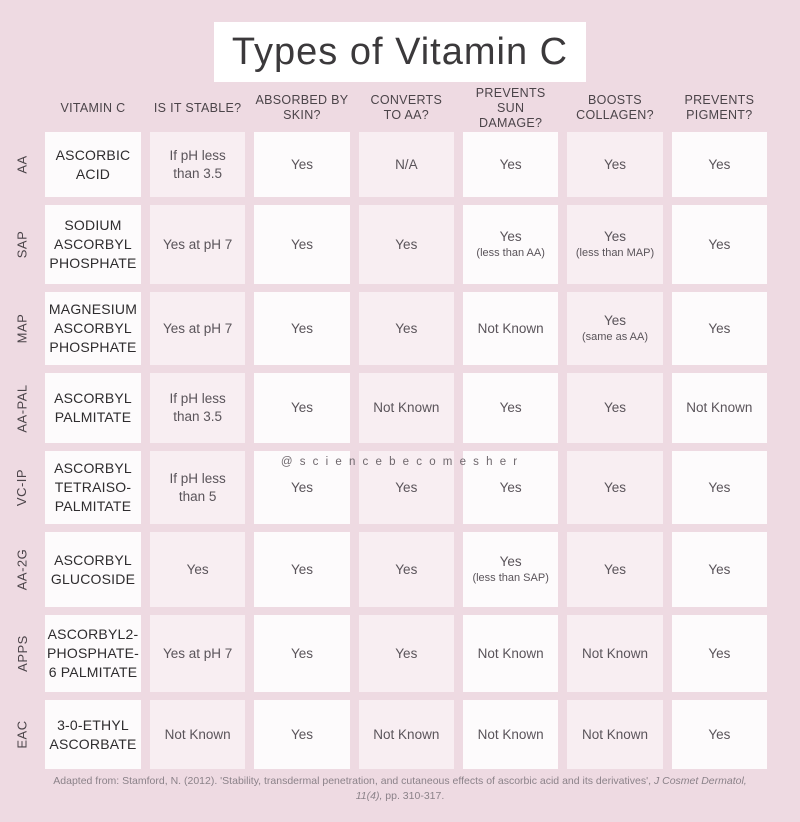 The height and width of the screenshot is (822, 800). I want to click on vitamin-name: ASCORBYL GLUCOSIDE, so click(93, 569).